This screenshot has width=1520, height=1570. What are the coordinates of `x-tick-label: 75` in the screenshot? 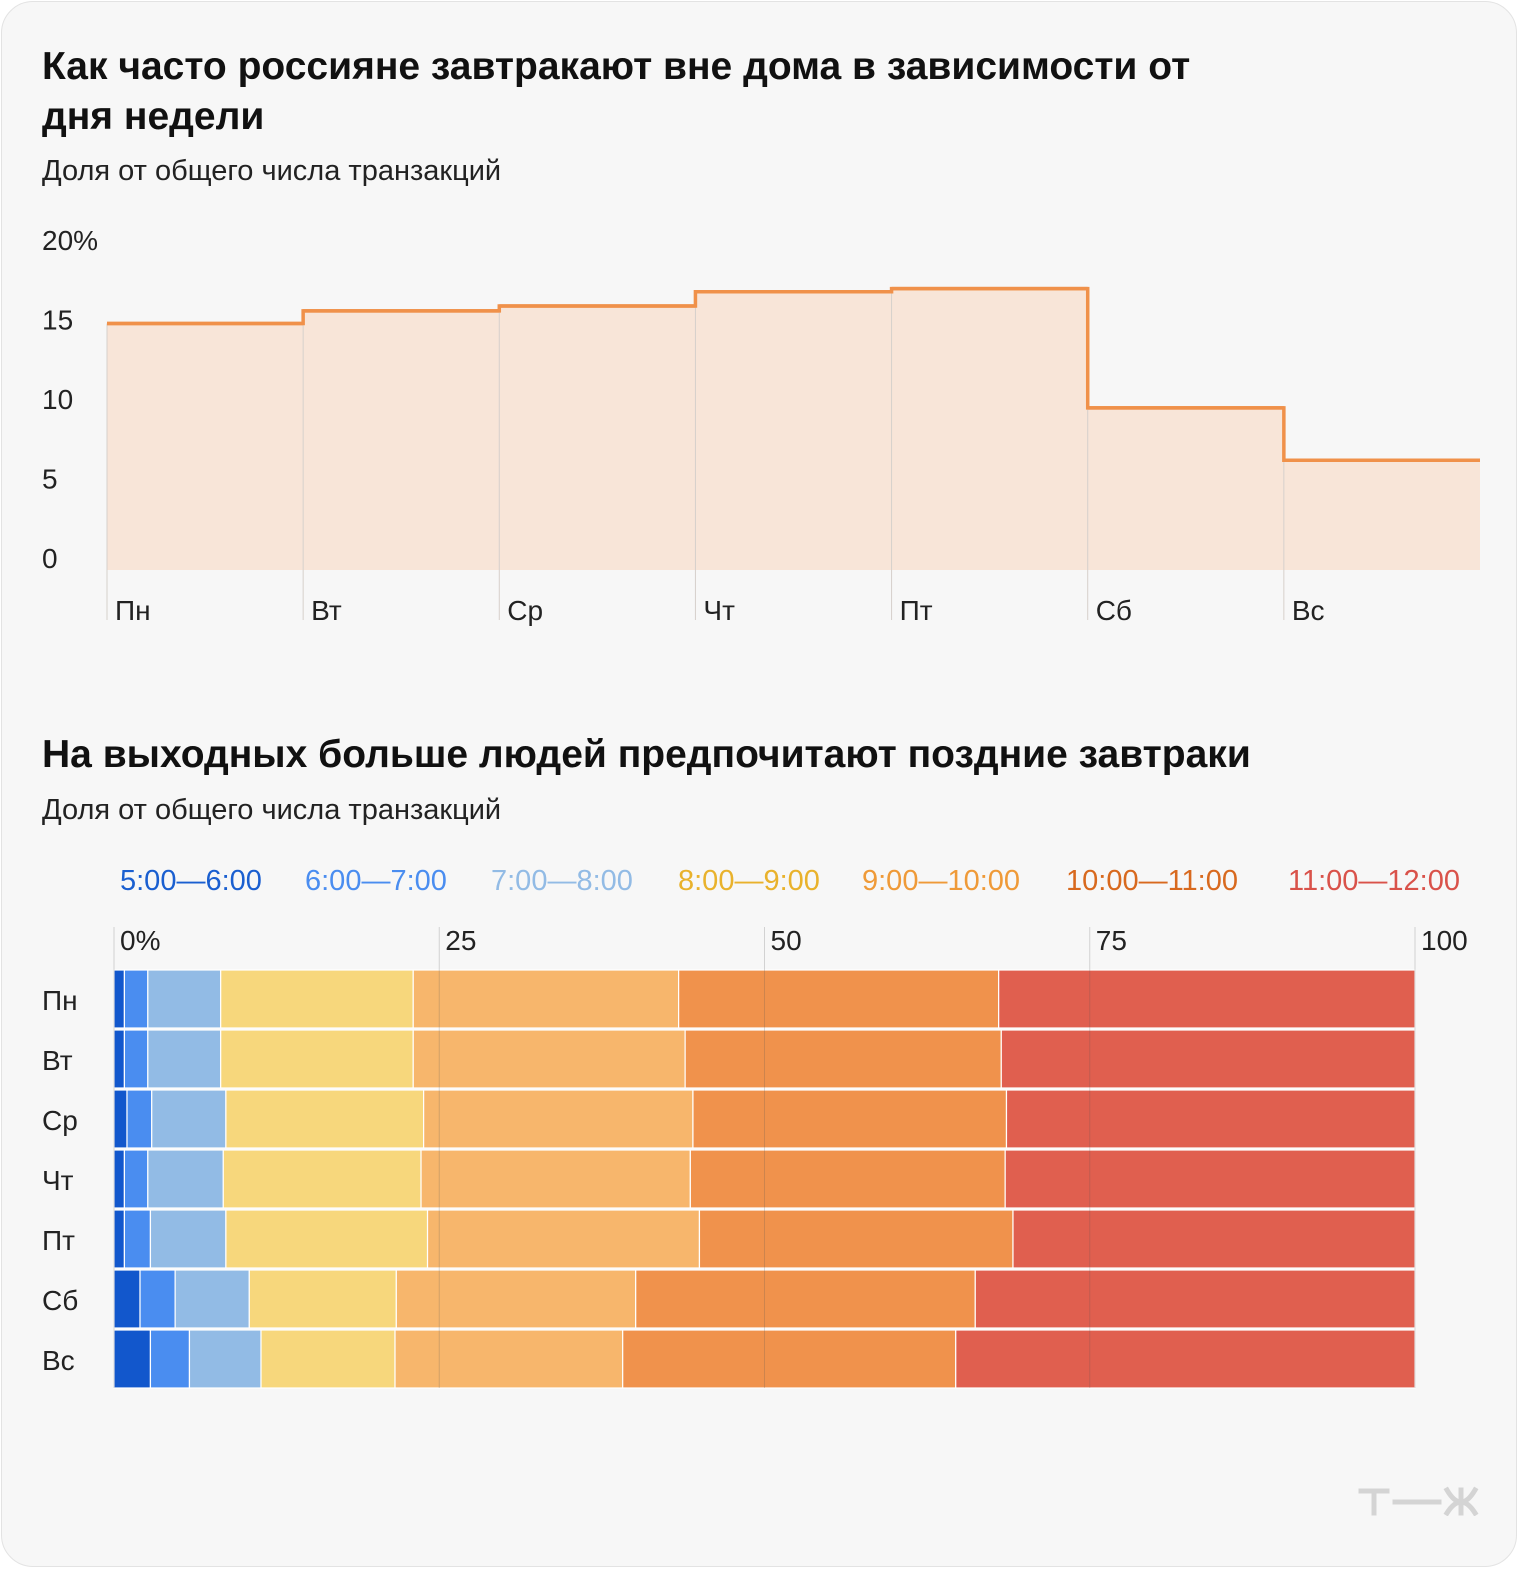 It's located at (1111, 940).